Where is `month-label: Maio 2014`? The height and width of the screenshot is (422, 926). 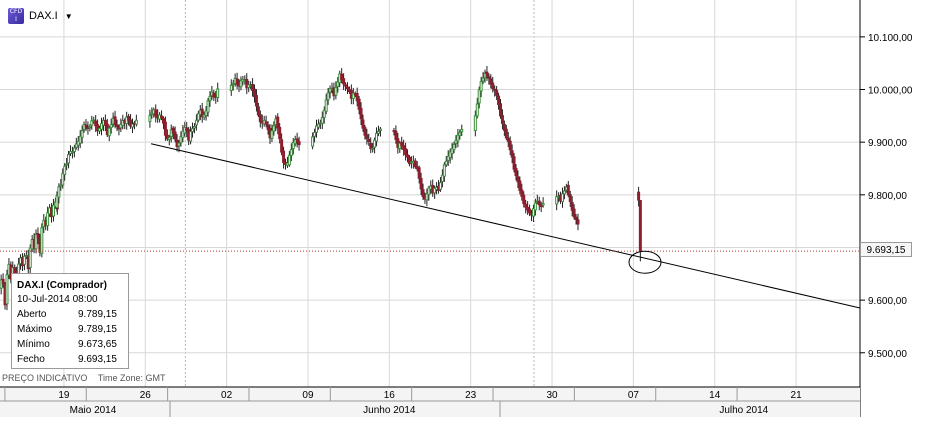
month-label: Maio 2014 is located at coordinates (93, 410).